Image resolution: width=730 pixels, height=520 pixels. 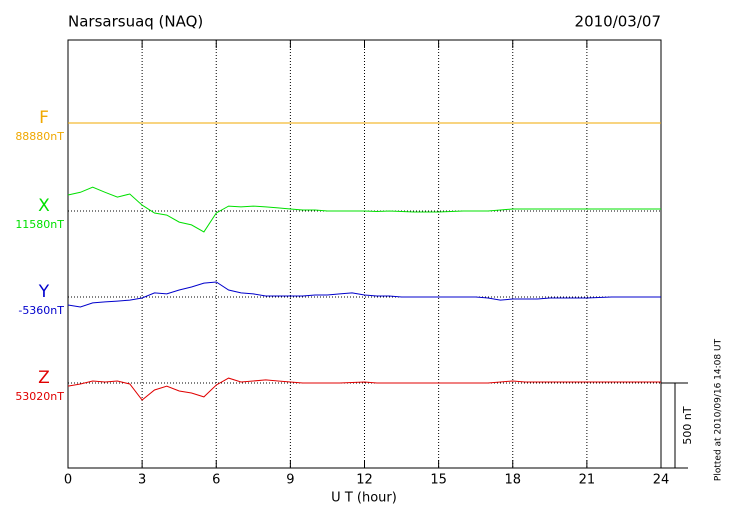 What do you see at coordinates (39, 396) in the screenshot?
I see `series-baseline: 53020nT` at bounding box center [39, 396].